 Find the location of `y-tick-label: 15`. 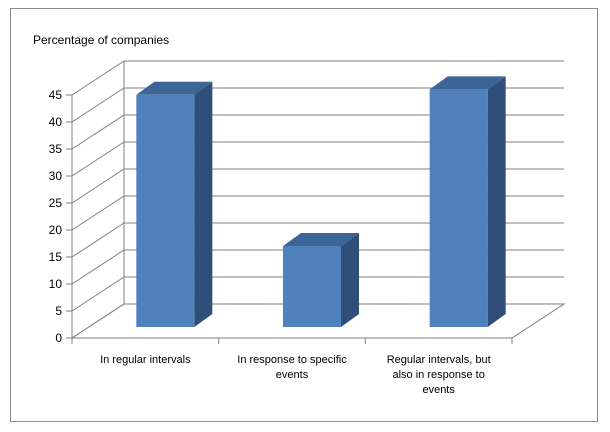

y-tick-label: 15 is located at coordinates (56, 257).